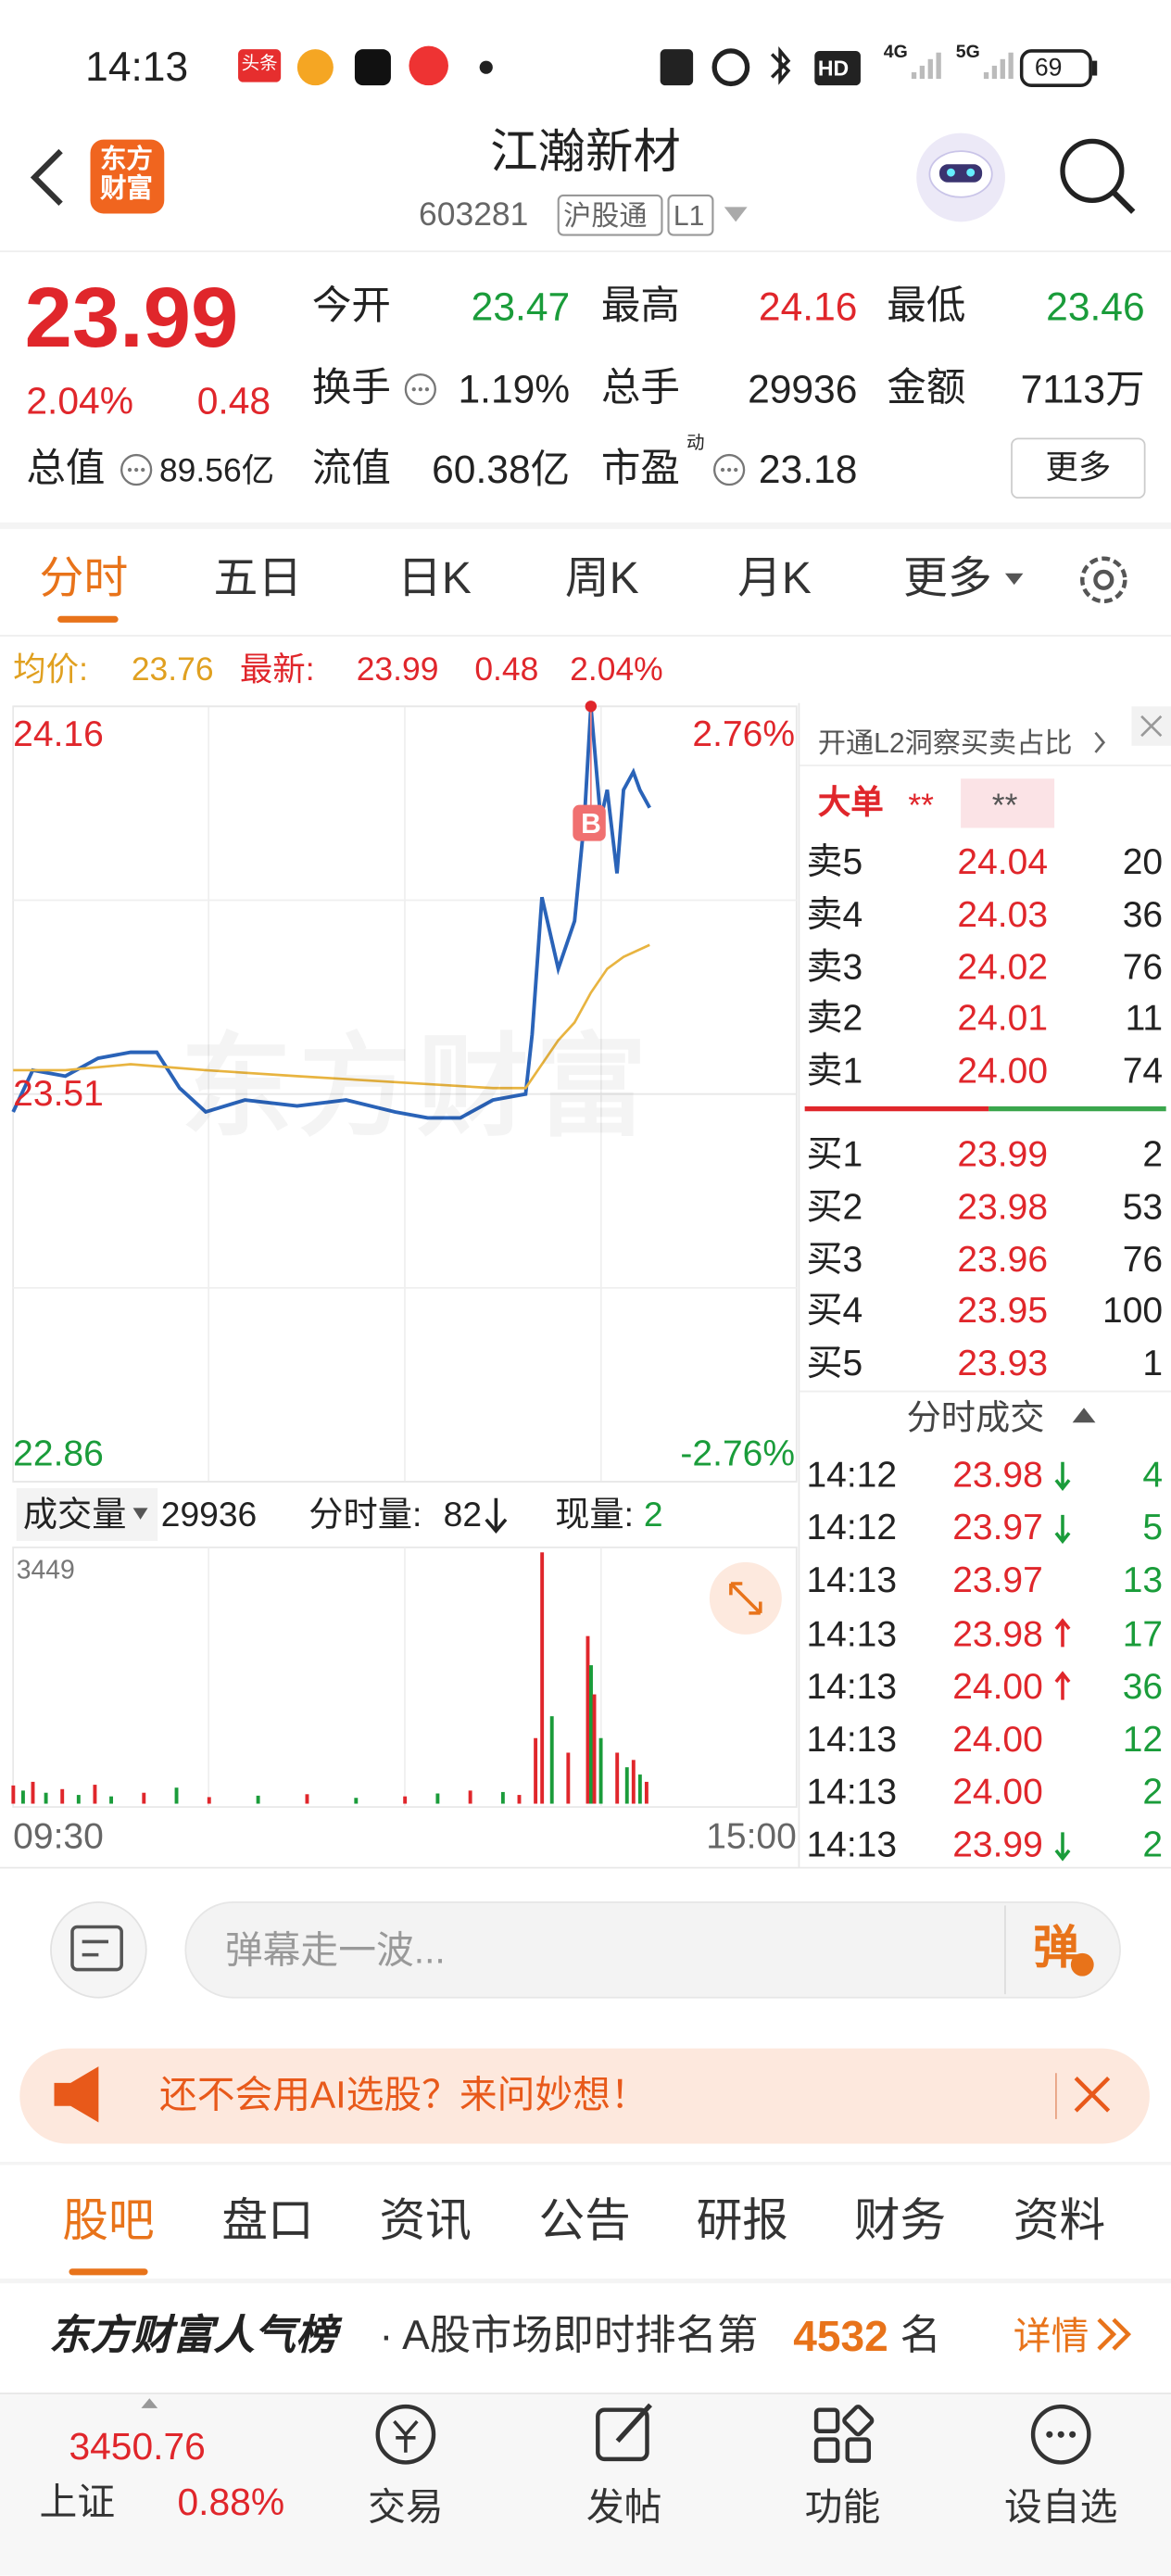 This screenshot has height=2576, width=1171. What do you see at coordinates (1133, 1311) in the screenshot?
I see `book-volume: 100` at bounding box center [1133, 1311].